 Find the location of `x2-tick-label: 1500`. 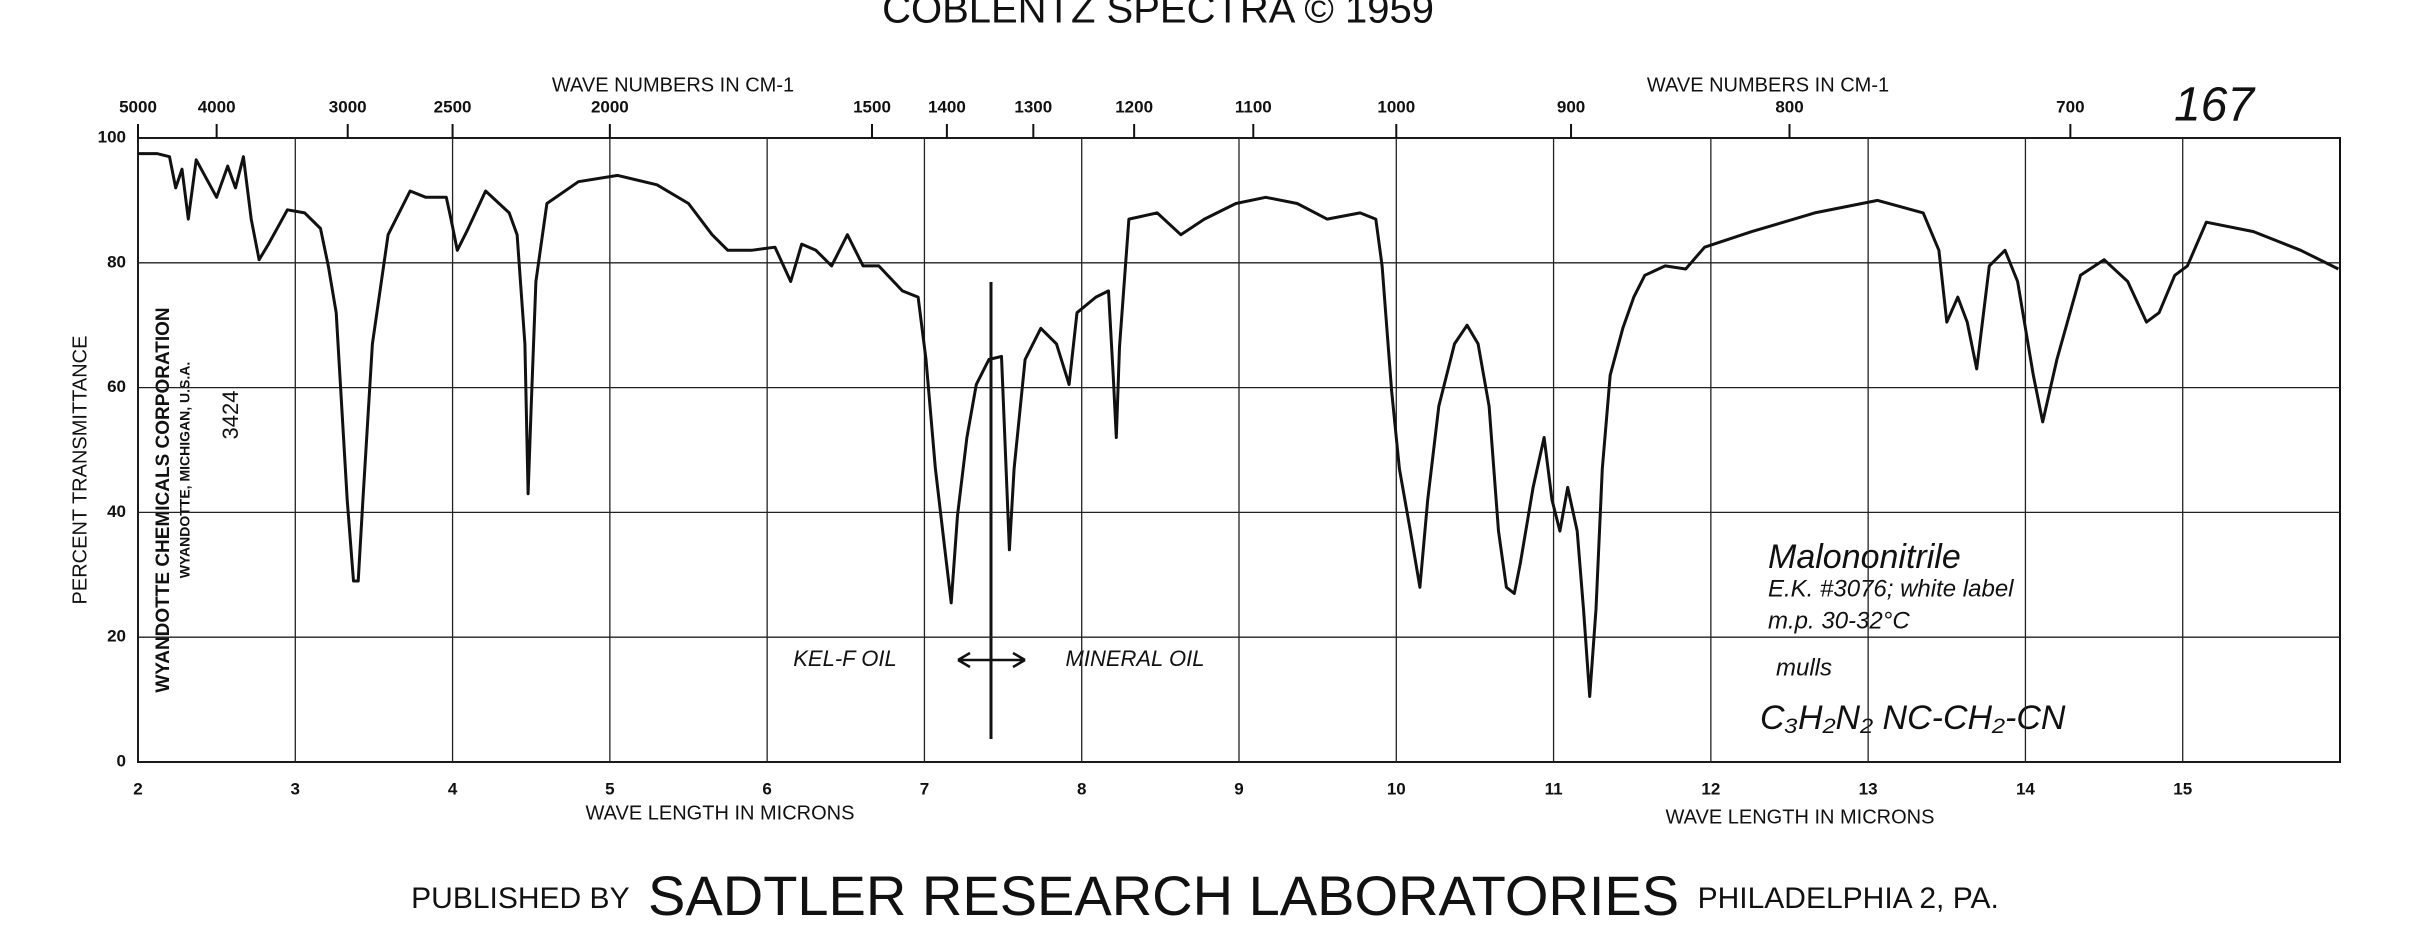

x2-tick-label: 1500 is located at coordinates (872, 106).